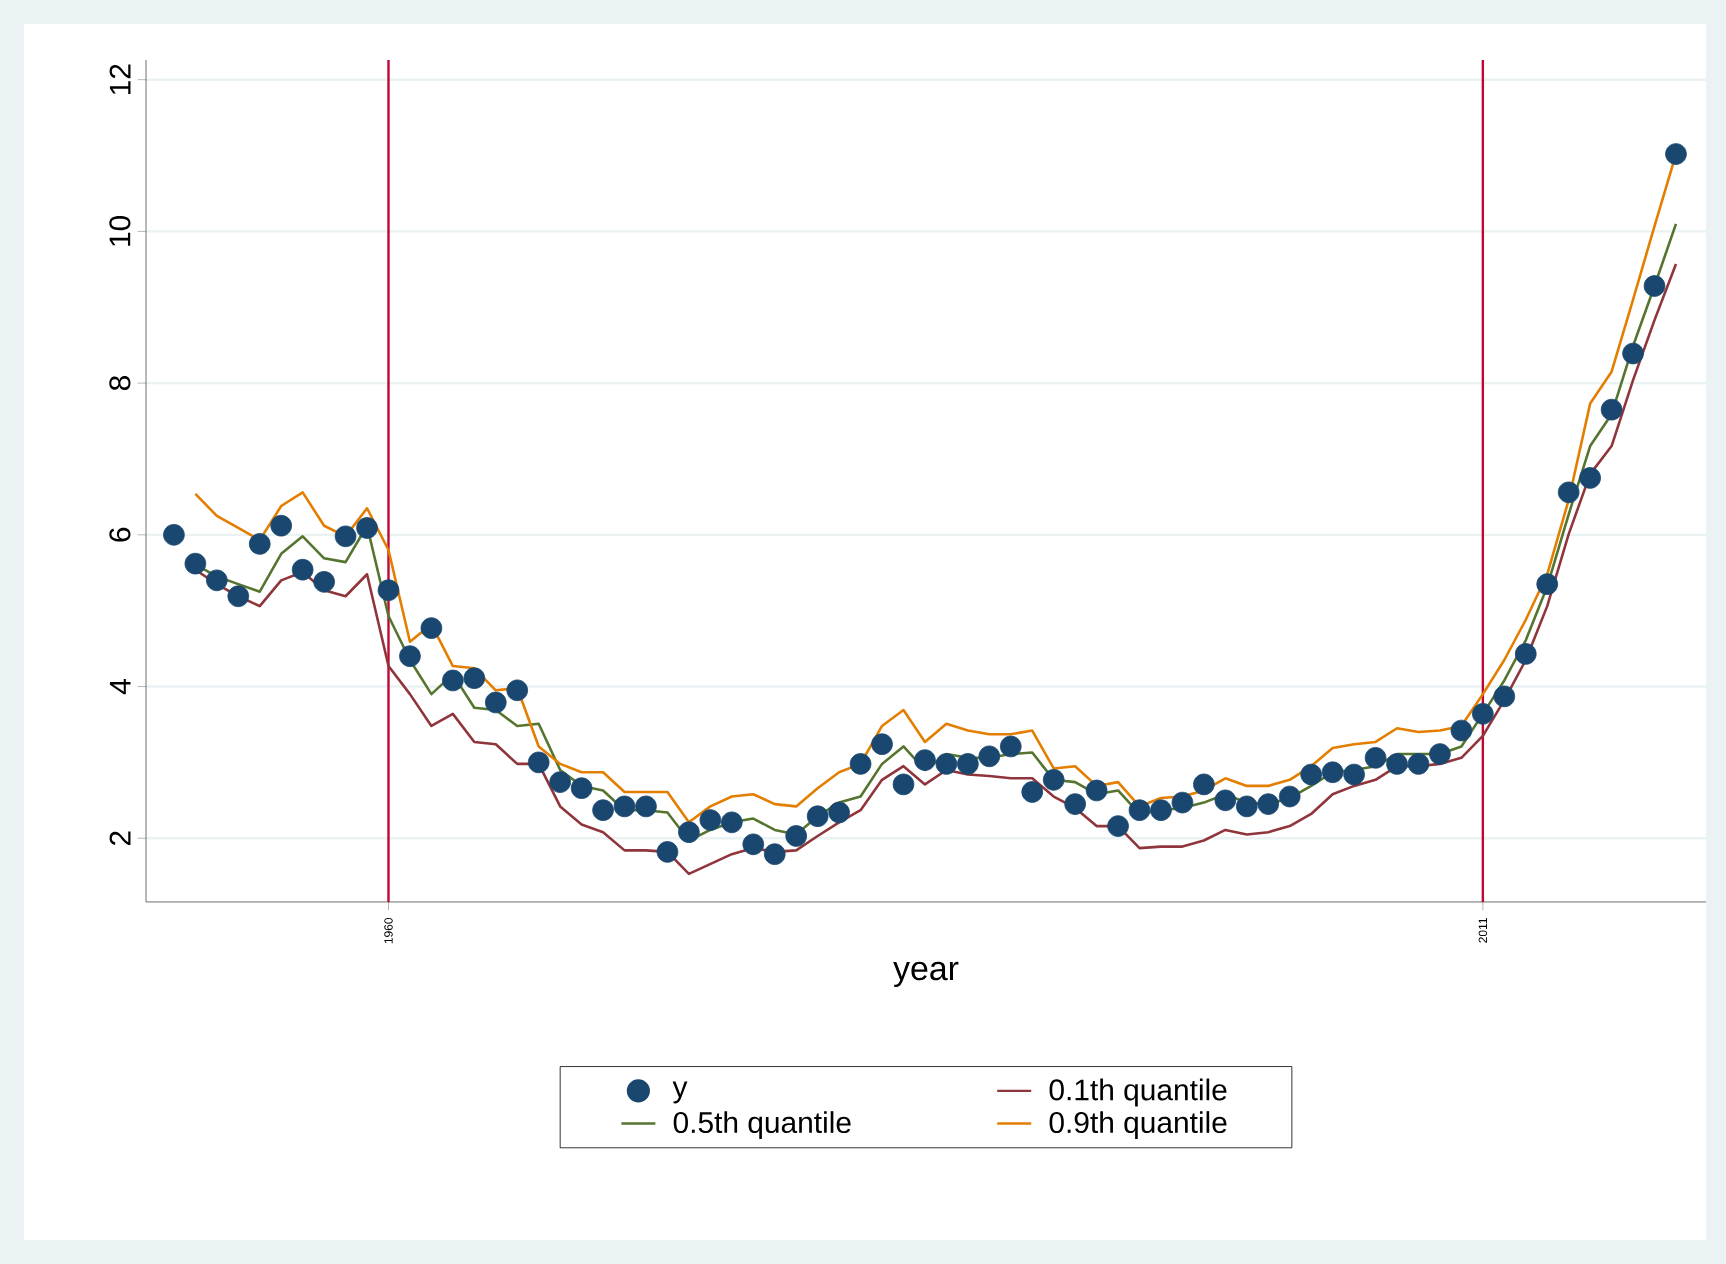  I want to click on y-tick-label: 10, so click(120, 230).